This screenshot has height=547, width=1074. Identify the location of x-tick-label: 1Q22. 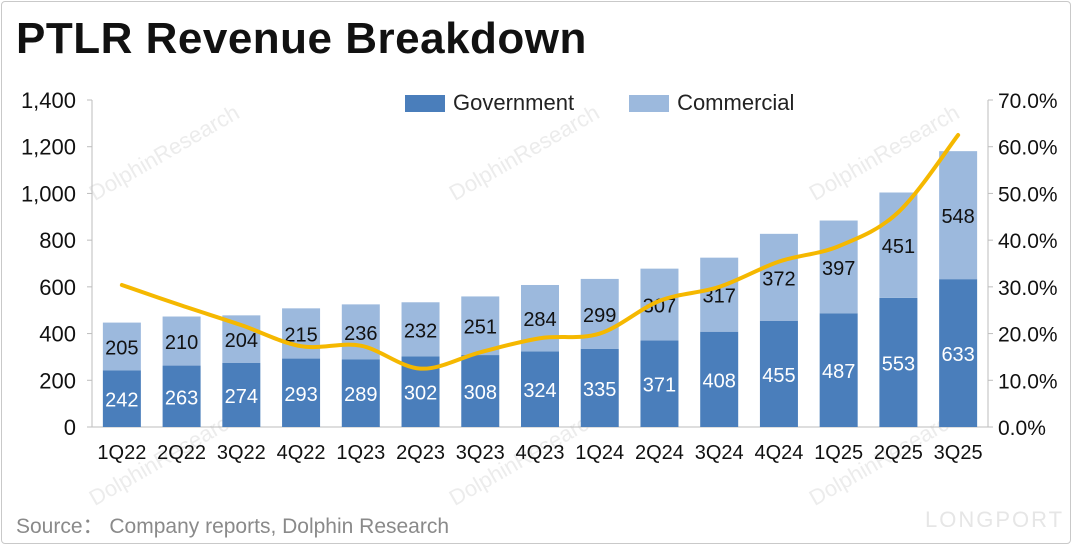
(121, 453).